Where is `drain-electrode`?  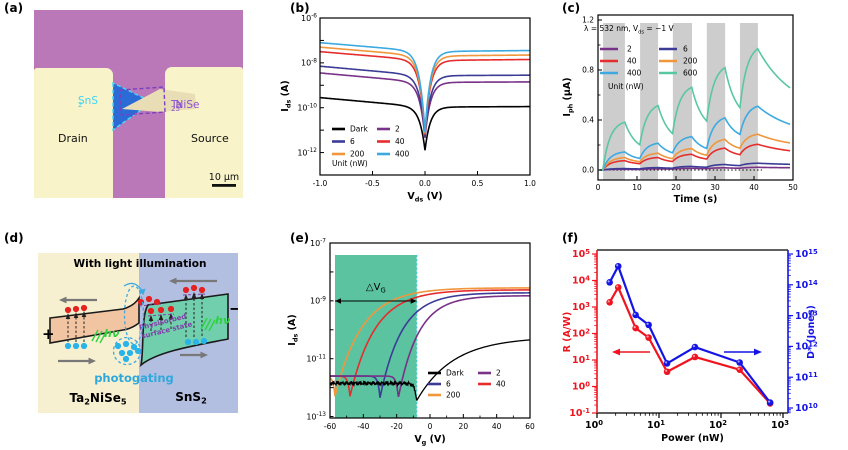
drain-electrode is located at coordinates (73, 133).